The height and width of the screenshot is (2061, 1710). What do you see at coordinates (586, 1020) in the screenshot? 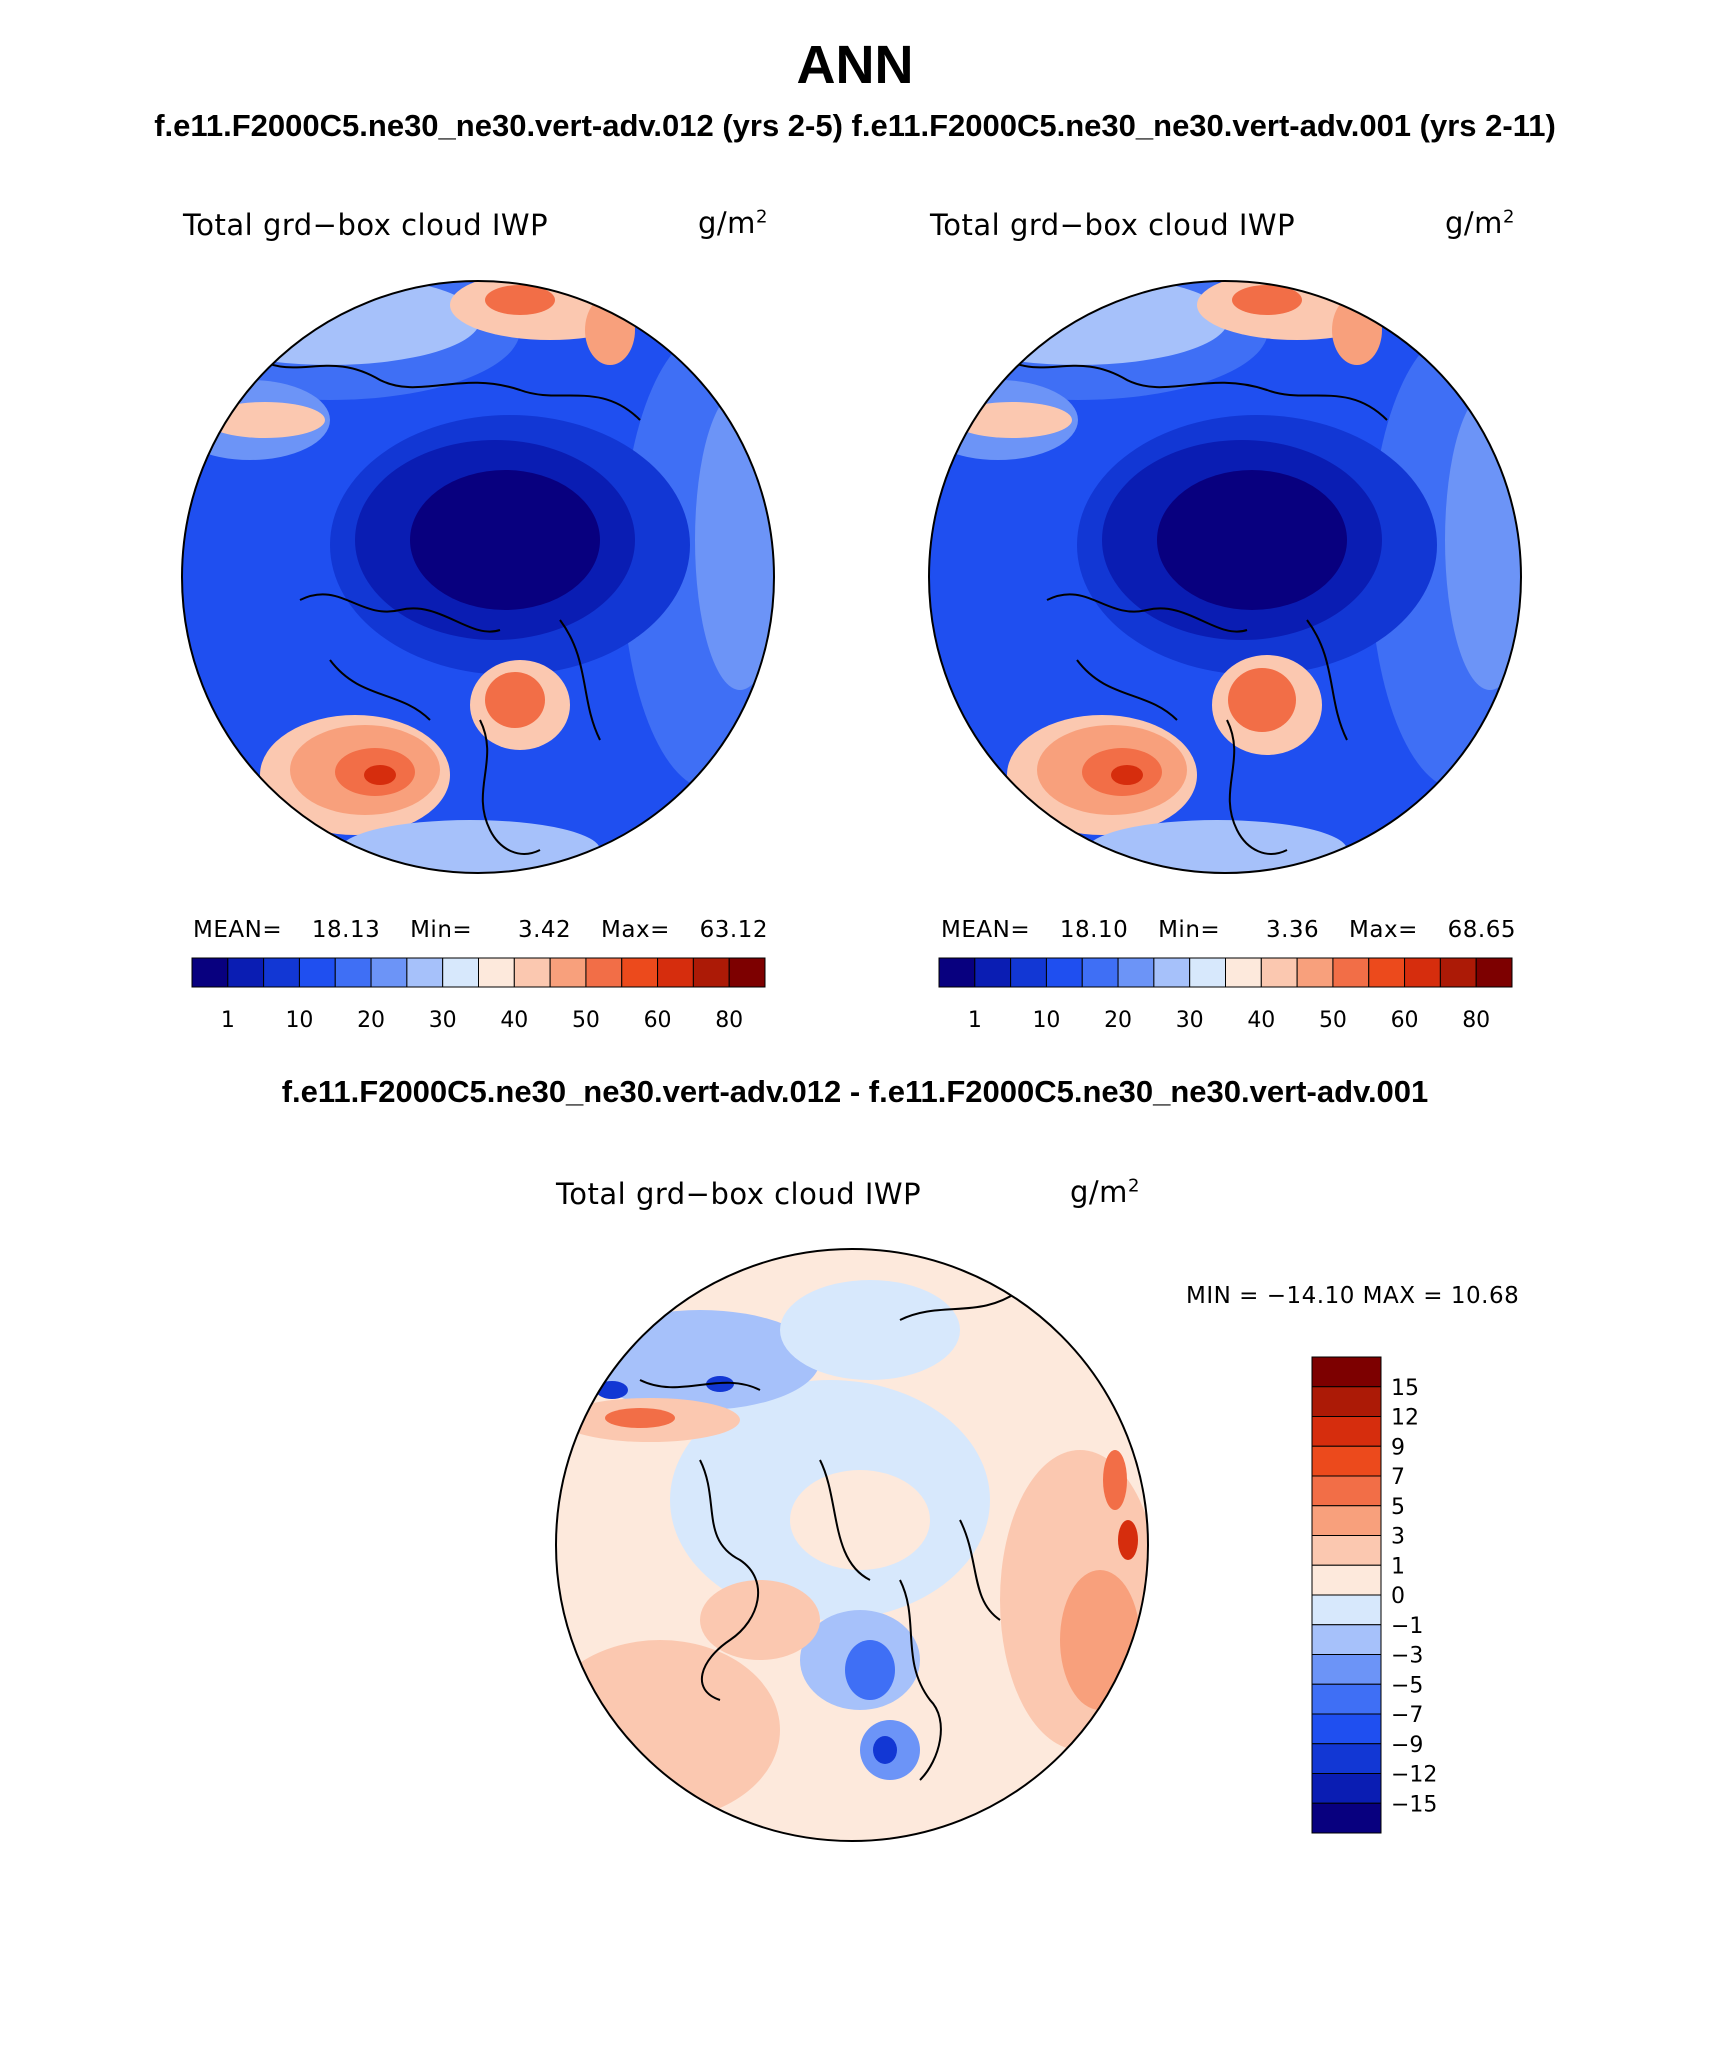
I see `colorbar-panel1-tick-label: 50` at bounding box center [586, 1020].